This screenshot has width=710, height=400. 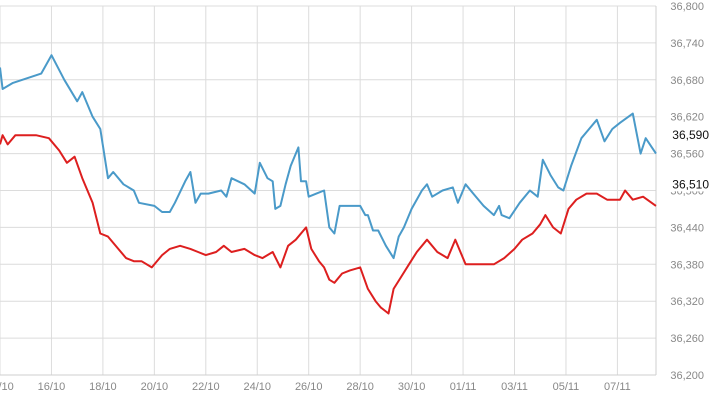 What do you see at coordinates (412, 387) in the screenshot?
I see `x-tick-label: 30/10` at bounding box center [412, 387].